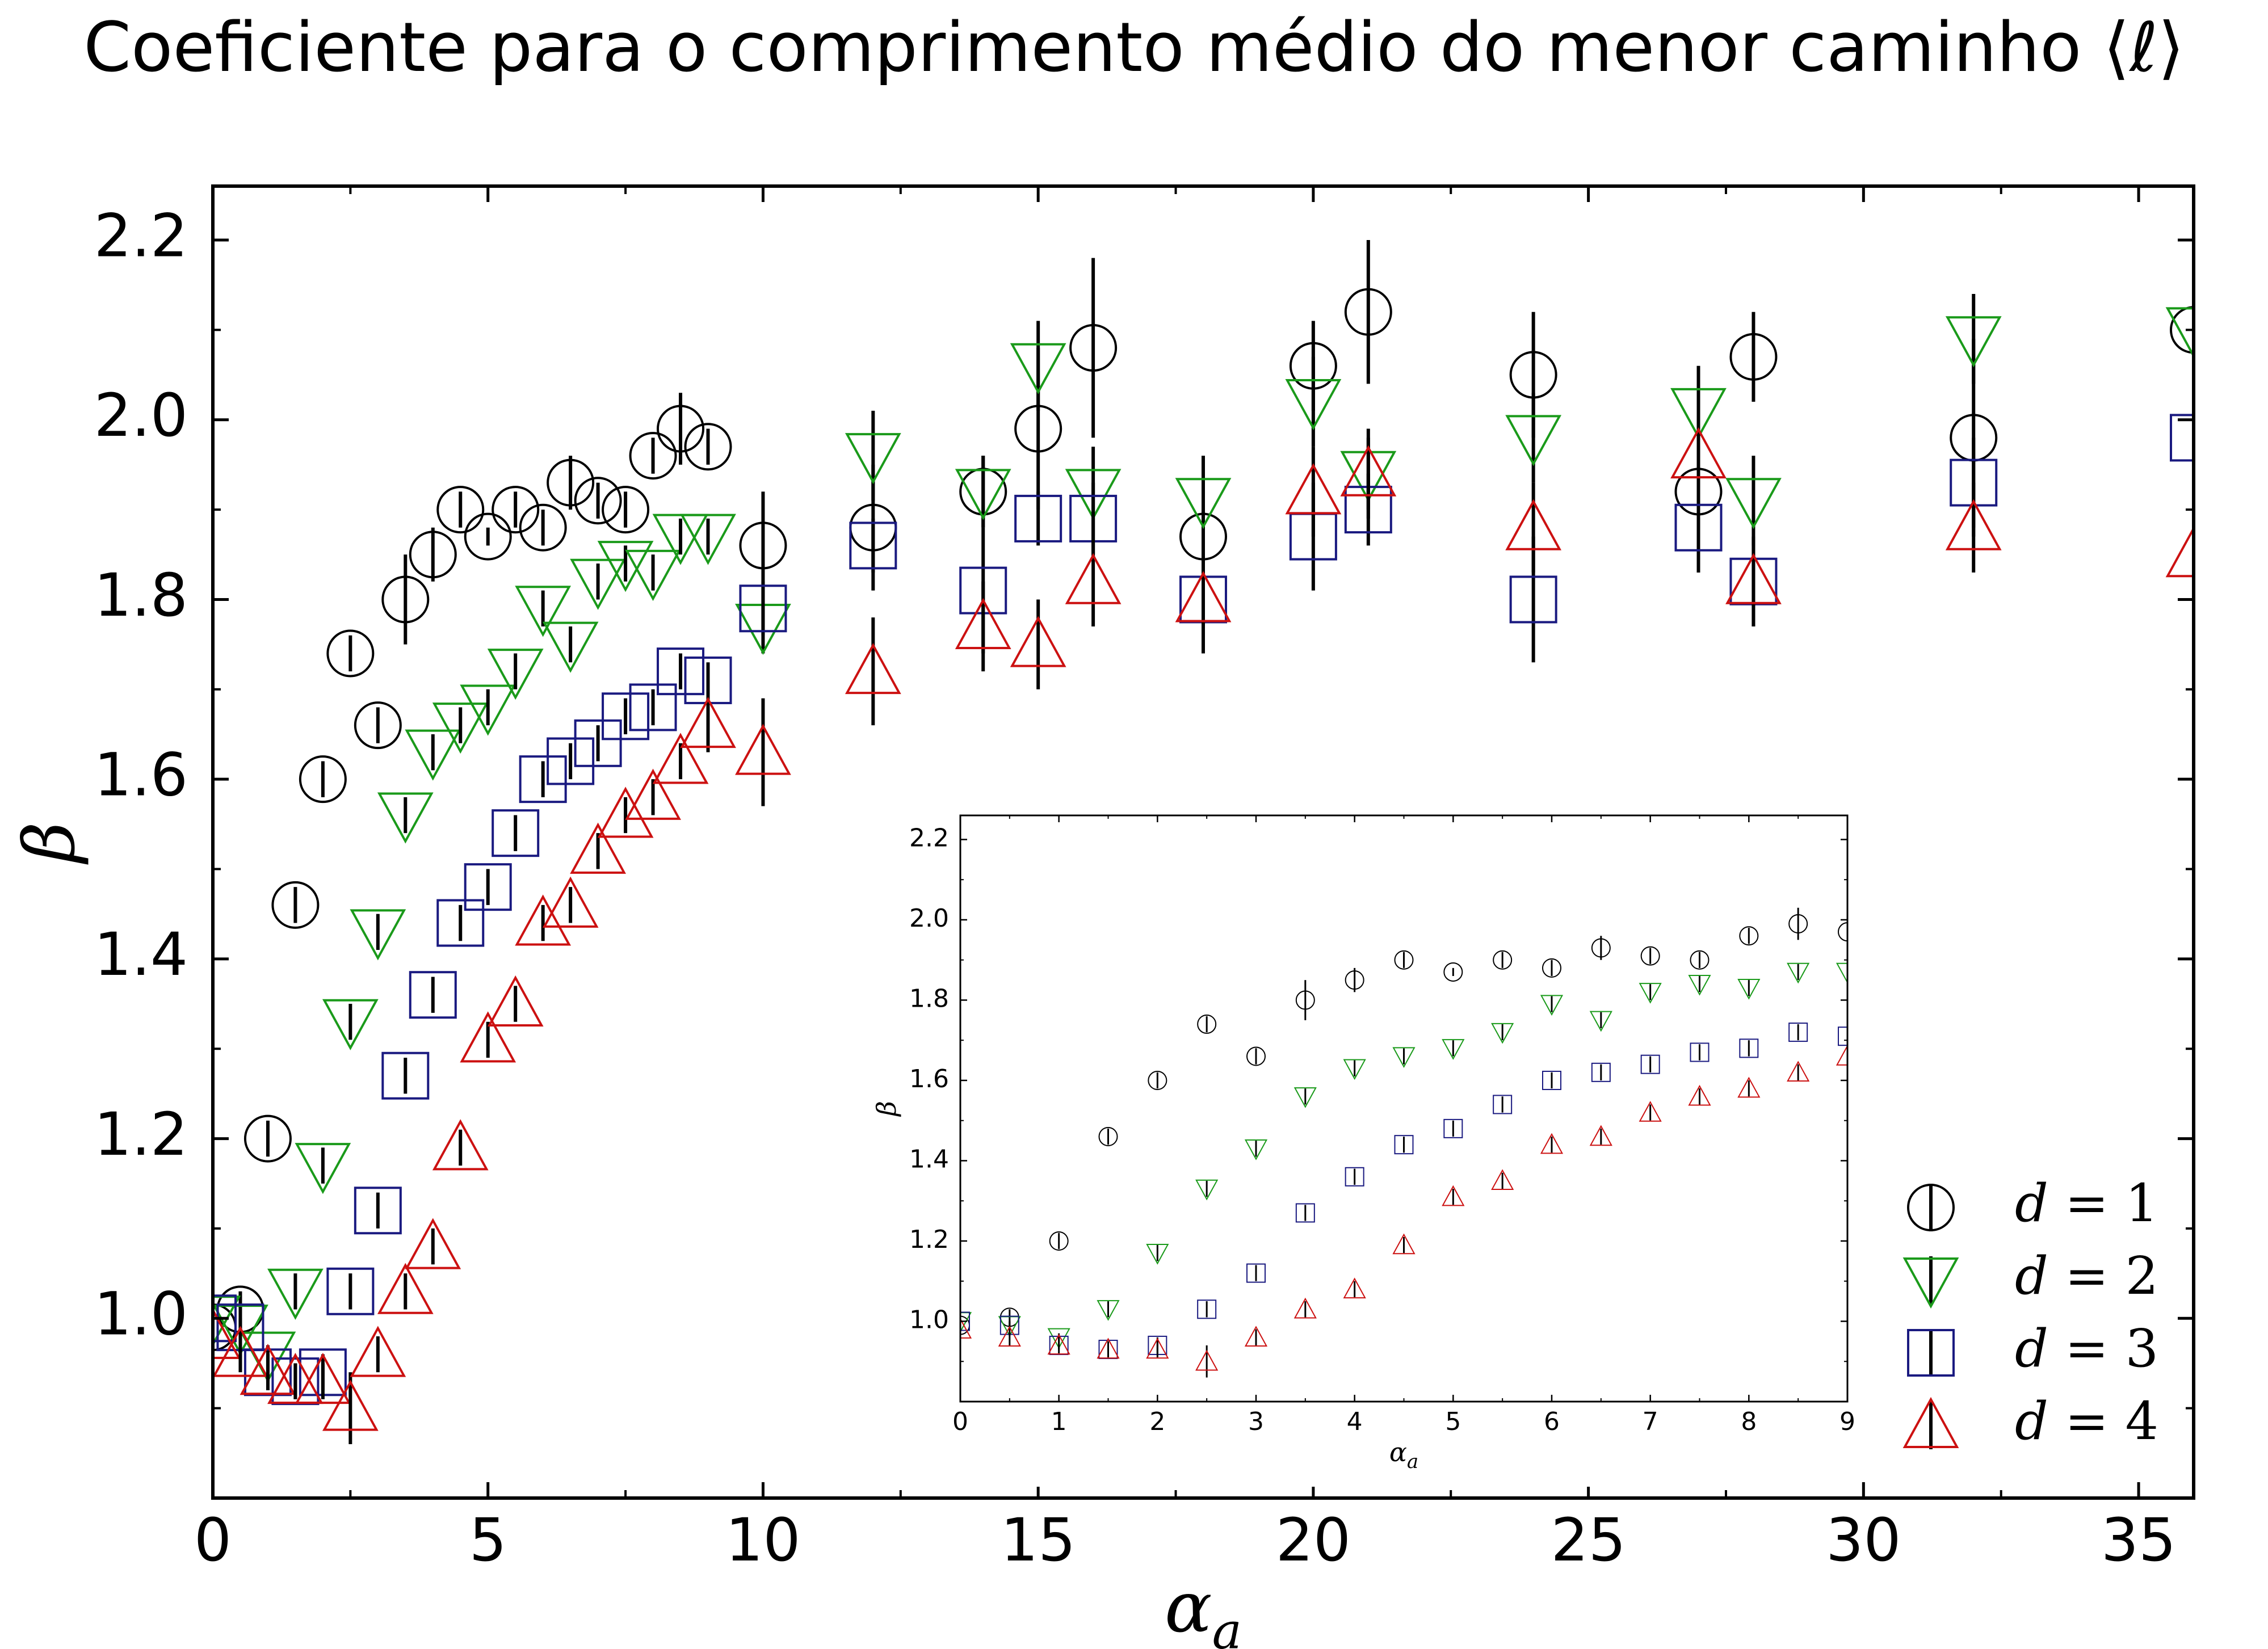 The image size is (2268, 1649). I want to click on main-y-tick-label: 1.2, so click(141, 1134).